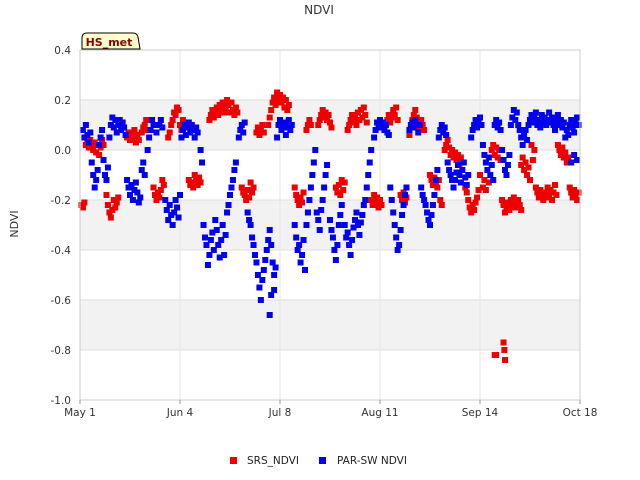 This screenshot has height=480, width=640. What do you see at coordinates (318, 461) in the screenshot?
I see `legend: SRS_NDVI PAR-SW NDVI` at bounding box center [318, 461].